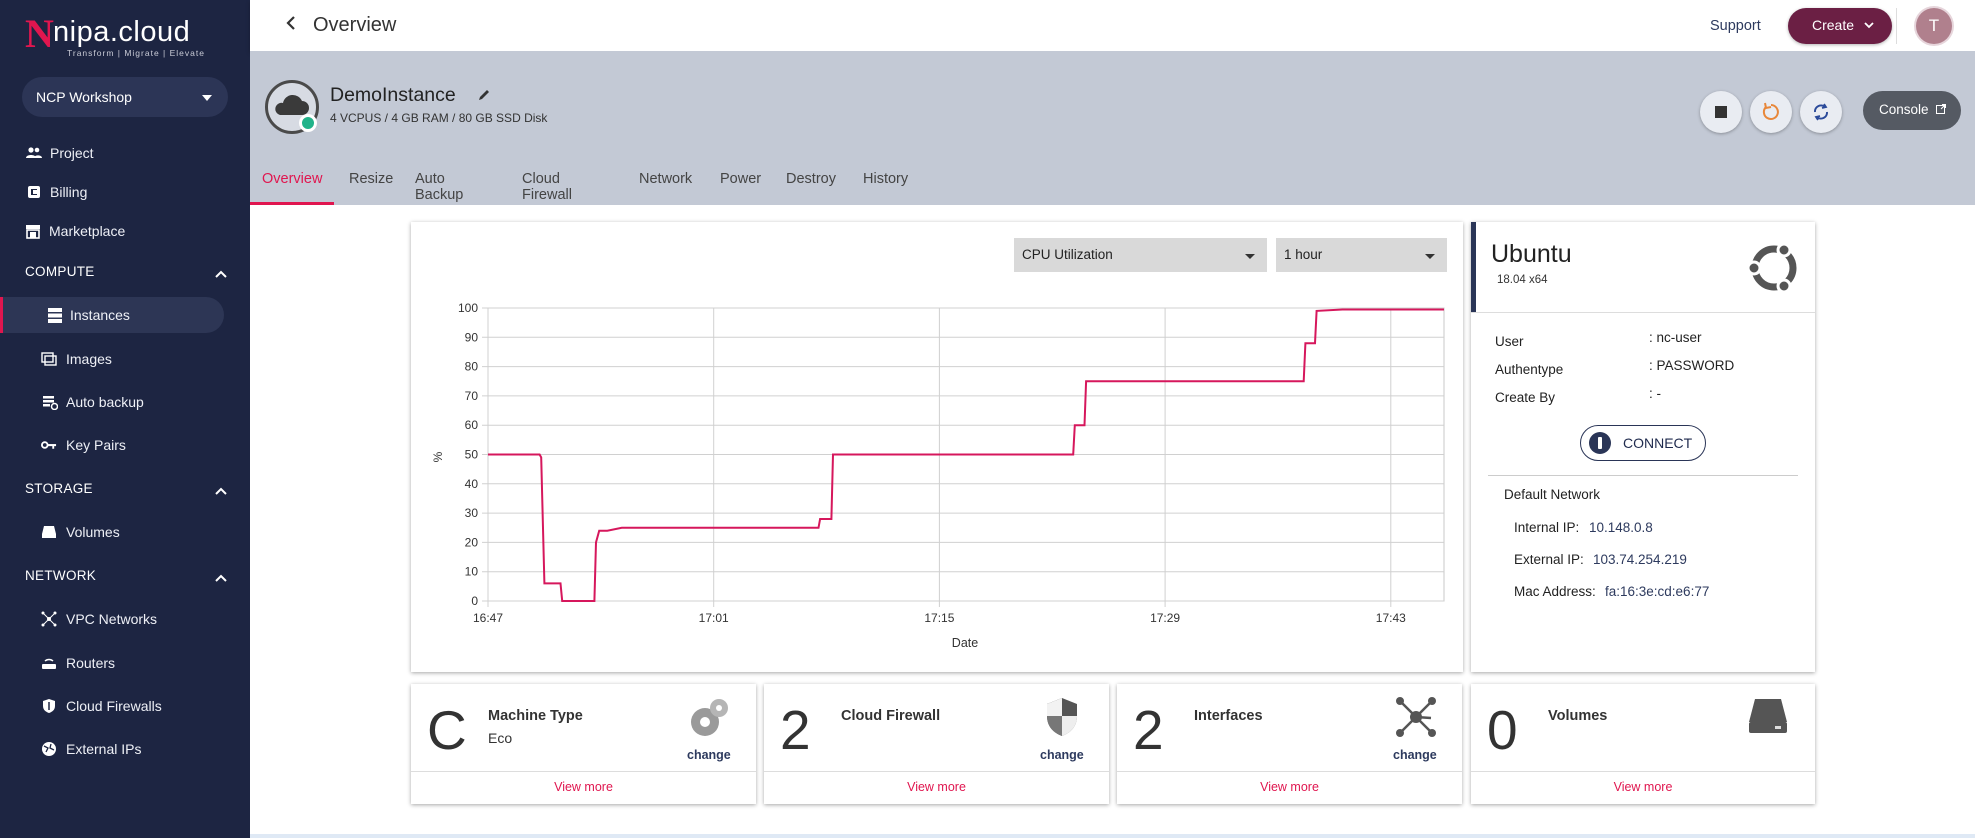  What do you see at coordinates (439, 187) in the screenshot?
I see `tab-auto-backup: Auto Backup` at bounding box center [439, 187].